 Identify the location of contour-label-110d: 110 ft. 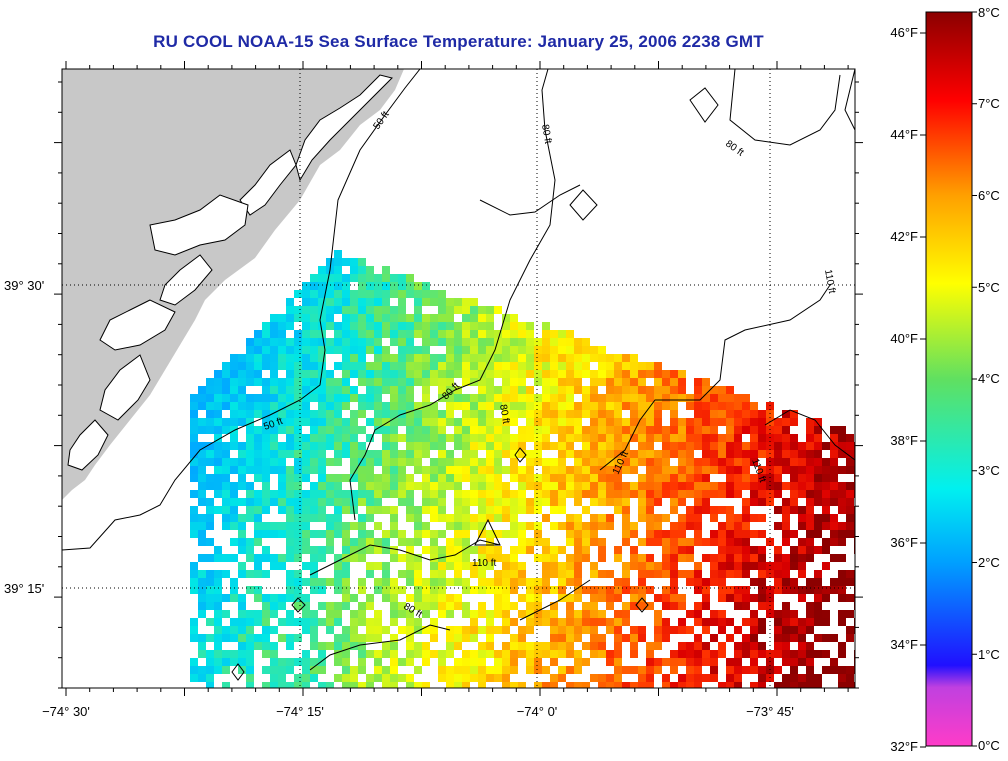
(484, 563).